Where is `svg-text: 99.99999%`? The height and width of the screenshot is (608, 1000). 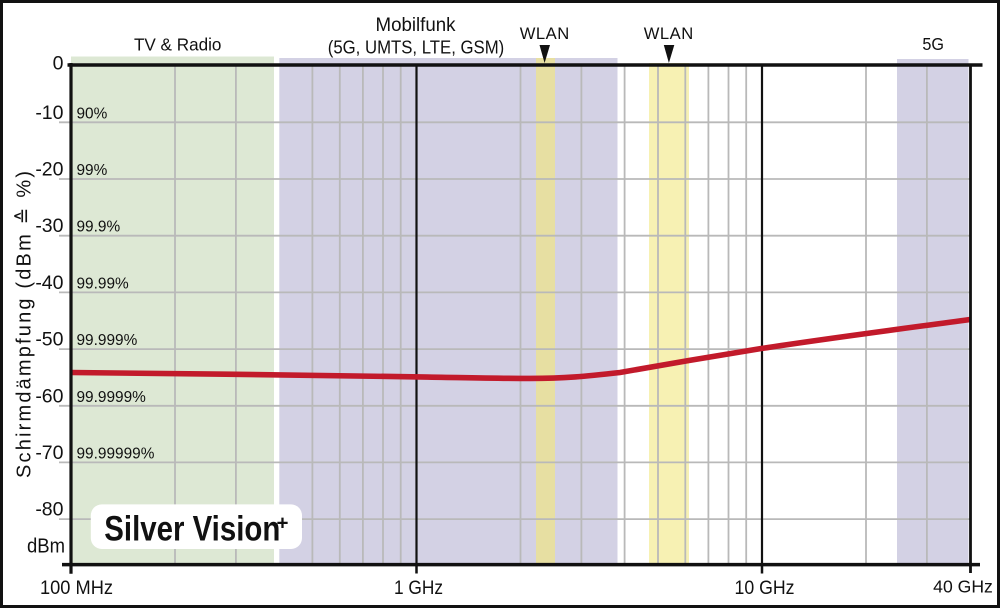 svg-text: 99.99999% is located at coordinates (116, 453).